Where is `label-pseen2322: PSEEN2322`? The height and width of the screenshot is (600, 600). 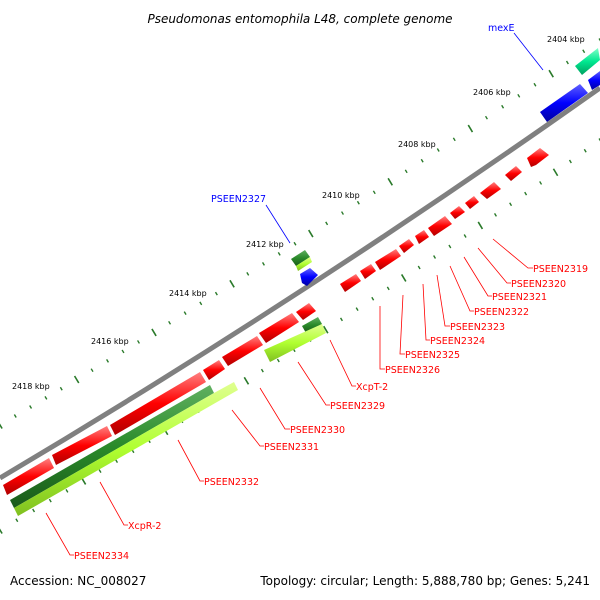
label-pseen2322: PSEEN2322 is located at coordinates (501, 312).